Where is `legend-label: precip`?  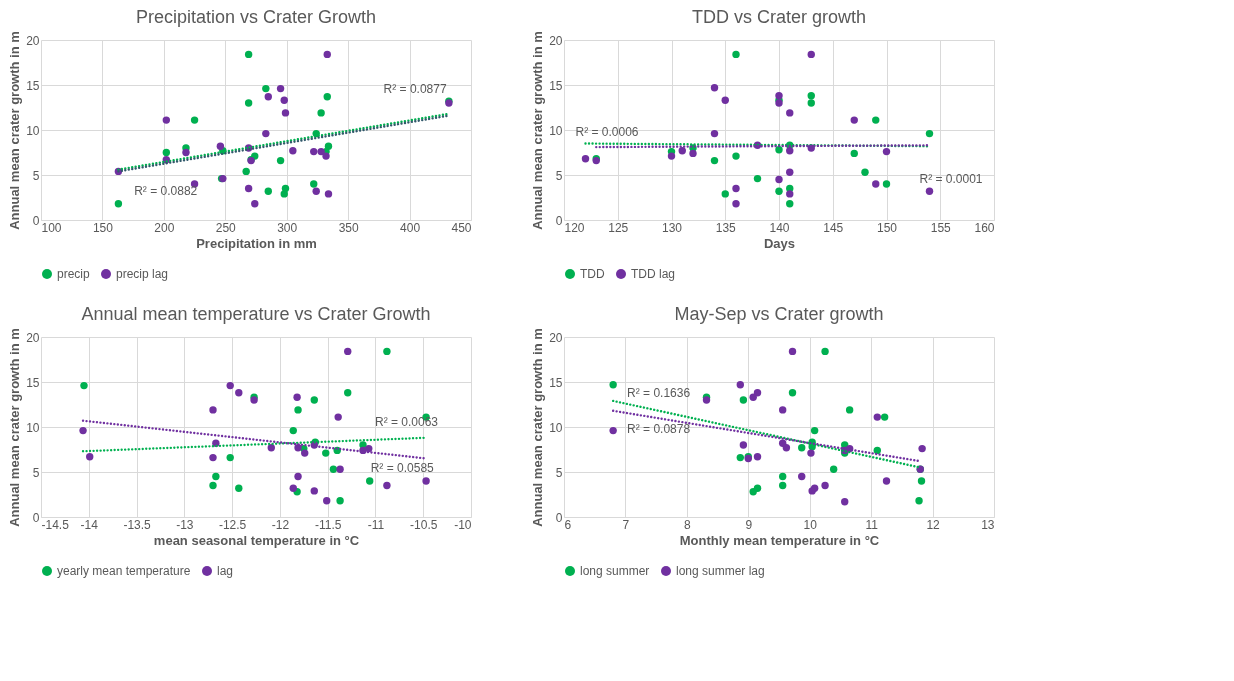 legend-label: precip is located at coordinates (74, 274).